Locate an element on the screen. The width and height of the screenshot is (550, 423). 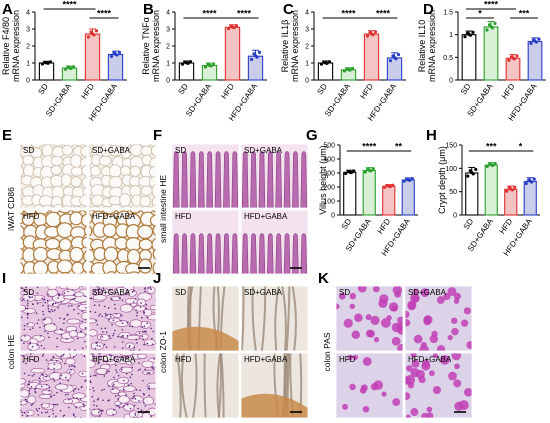
significance-label: **** is located at coordinates (209, 14).